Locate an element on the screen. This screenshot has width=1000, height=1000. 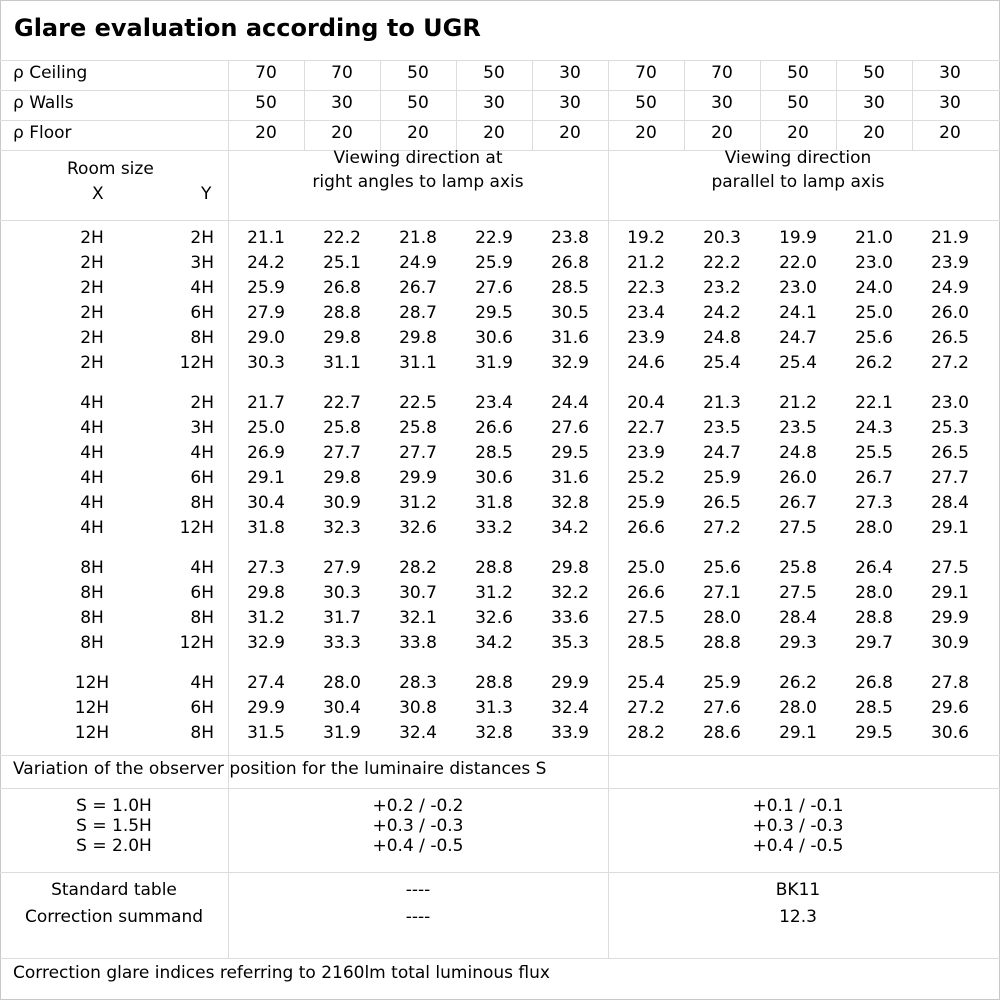
ugr-value: 30.8 is located at coordinates (418, 708).